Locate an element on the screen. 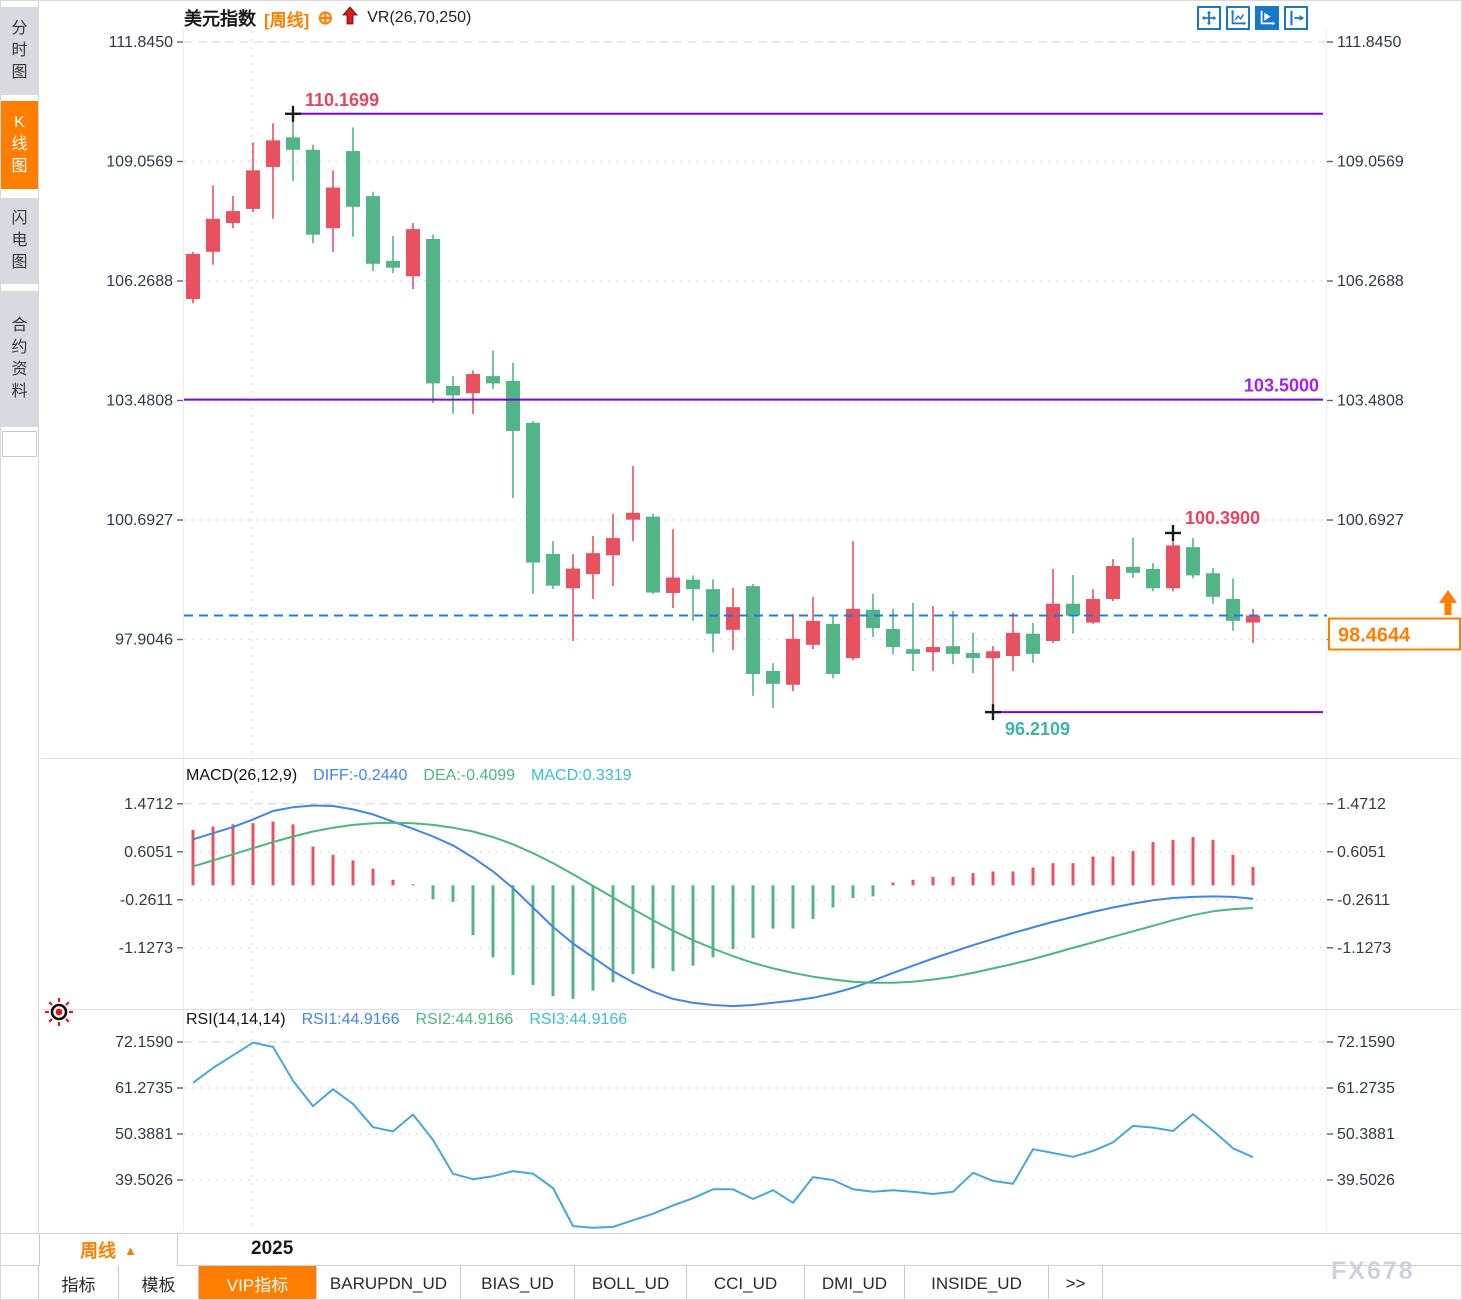  bottom-tab-7: CCI_UD is located at coordinates (746, 1282).